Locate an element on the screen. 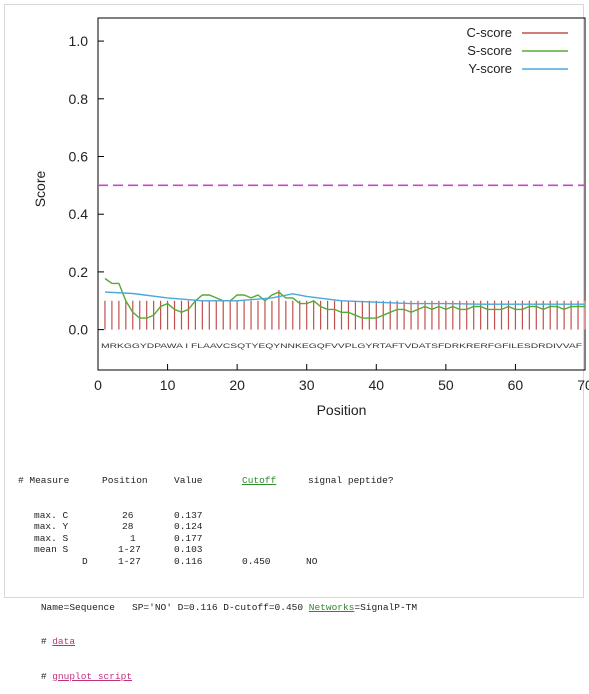 The height and width of the screenshot is (694, 589). output-cell-value: 0.116 is located at coordinates (188, 561).